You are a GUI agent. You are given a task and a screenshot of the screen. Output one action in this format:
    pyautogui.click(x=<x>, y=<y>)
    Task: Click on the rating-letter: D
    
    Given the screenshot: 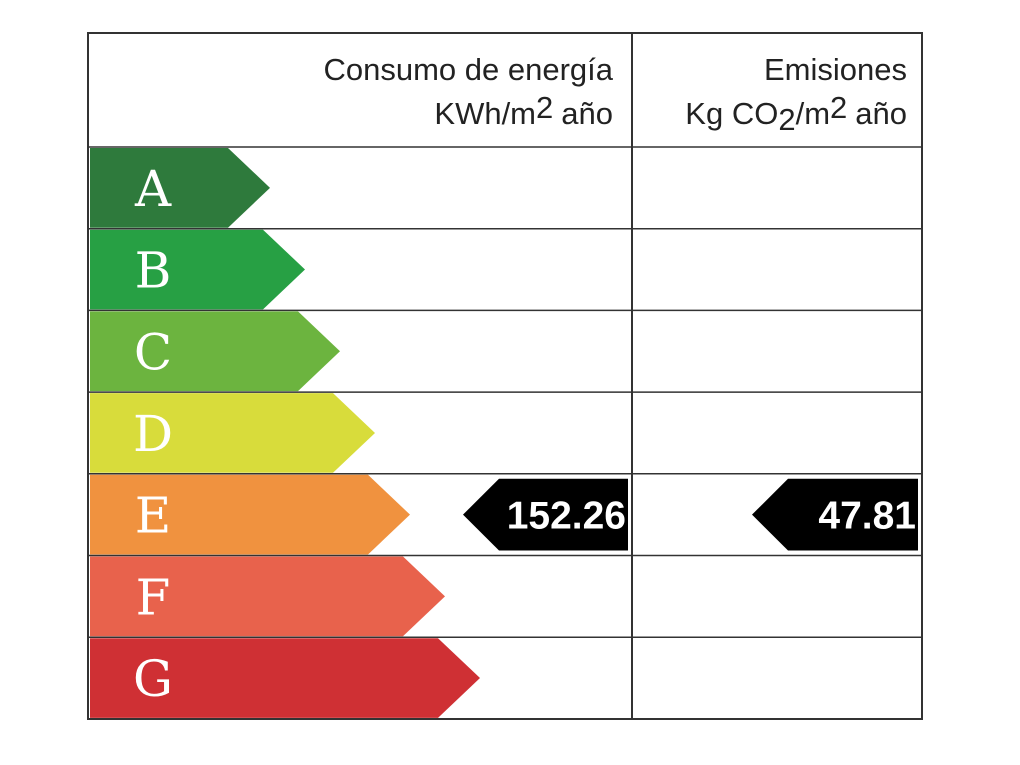 What is the action you would take?
    pyautogui.click(x=153, y=434)
    